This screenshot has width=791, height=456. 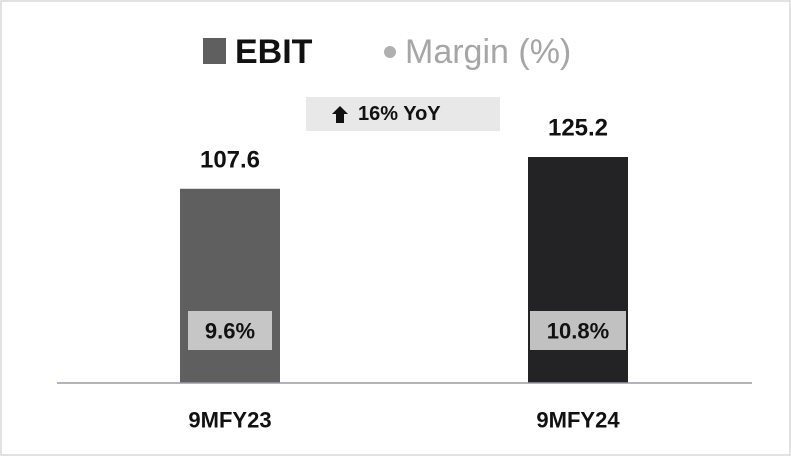 I want to click on x-tick-label: 9MFY23, so click(x=229, y=420).